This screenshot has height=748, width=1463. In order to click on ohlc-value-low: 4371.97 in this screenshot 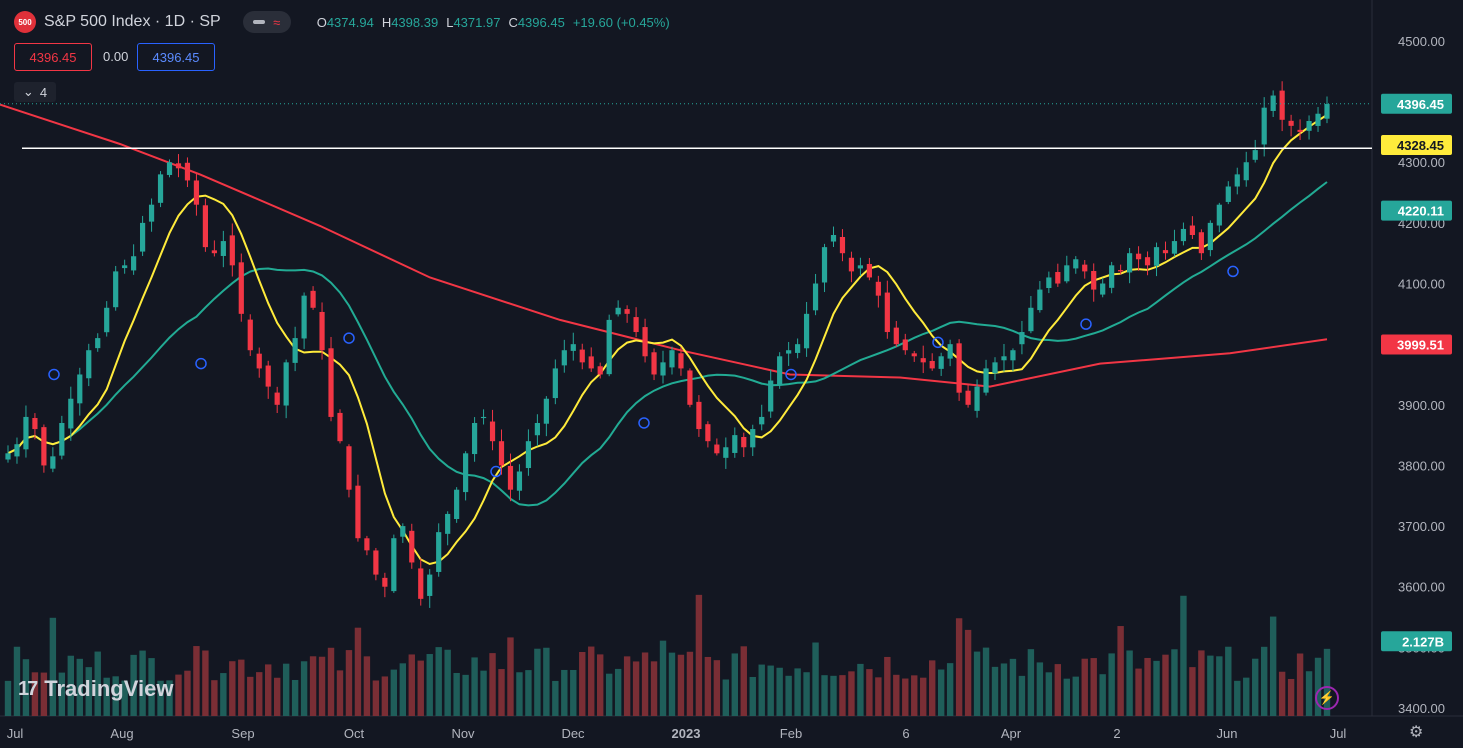, I will do `click(477, 22)`.